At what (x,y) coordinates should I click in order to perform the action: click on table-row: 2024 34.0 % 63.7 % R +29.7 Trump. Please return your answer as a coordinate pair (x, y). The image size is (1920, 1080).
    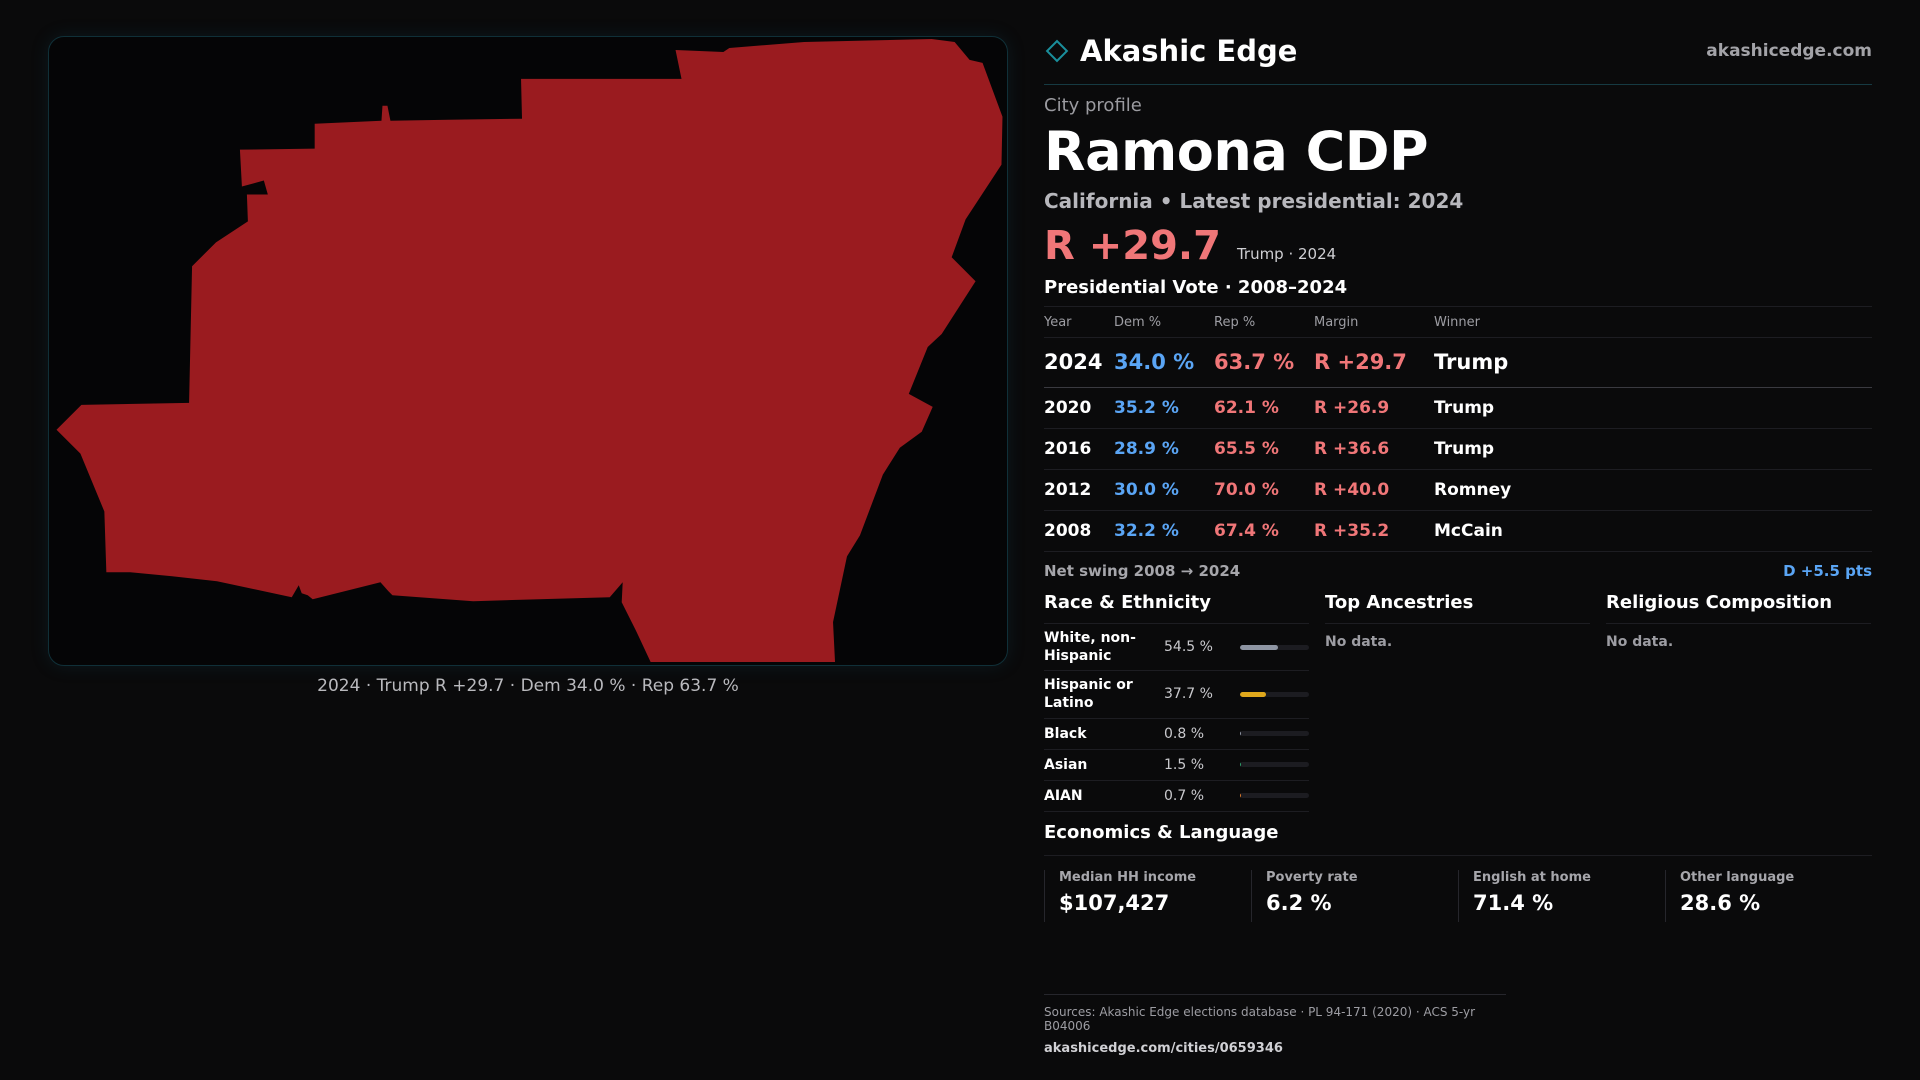
    Looking at the image, I should click on (1458, 362).